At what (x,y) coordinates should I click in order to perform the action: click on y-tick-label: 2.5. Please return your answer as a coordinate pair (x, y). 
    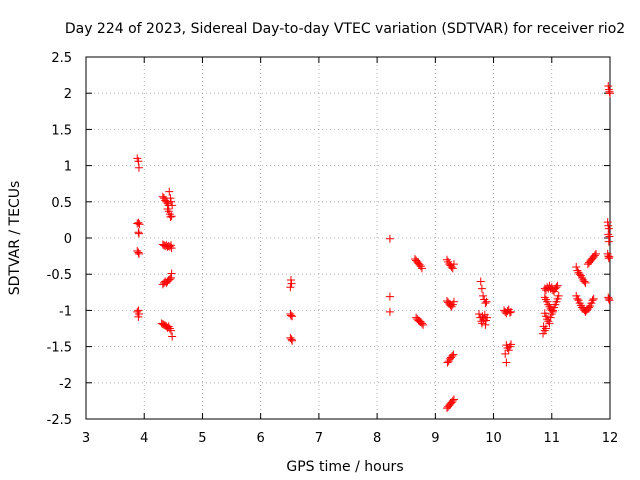
    Looking at the image, I should click on (61, 58).